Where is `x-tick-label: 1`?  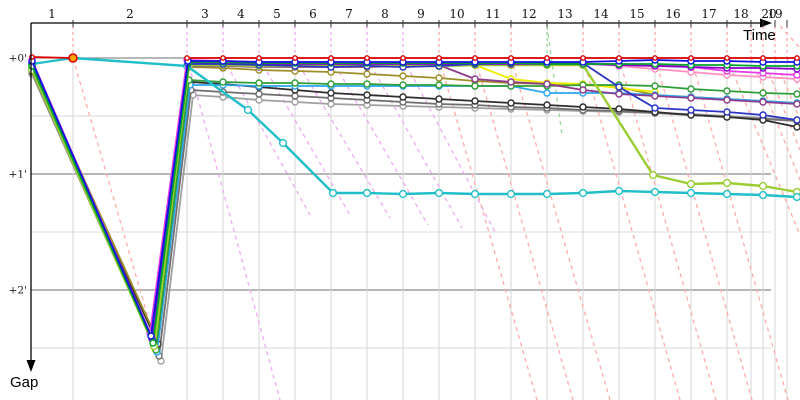
x-tick-label: 1 is located at coordinates (52, 14).